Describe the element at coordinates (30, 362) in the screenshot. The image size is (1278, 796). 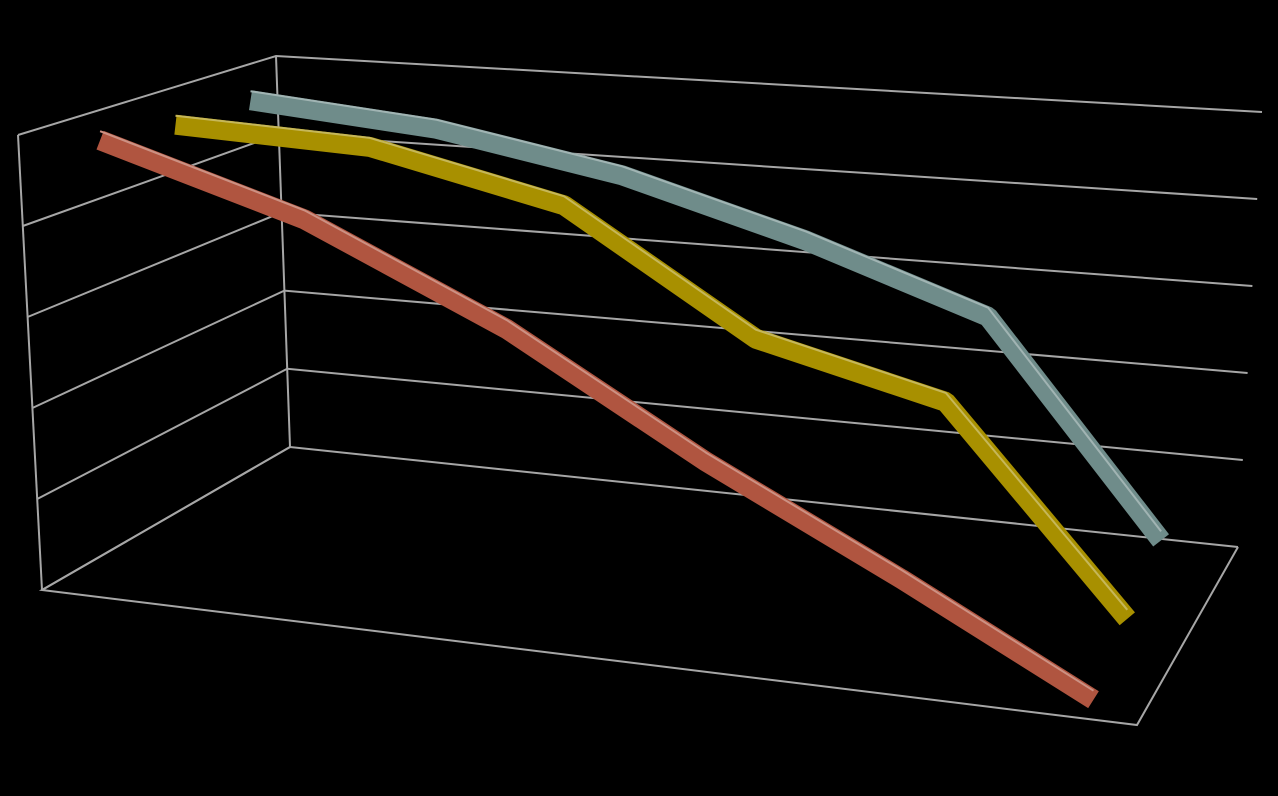
I see `wall-edge` at that location.